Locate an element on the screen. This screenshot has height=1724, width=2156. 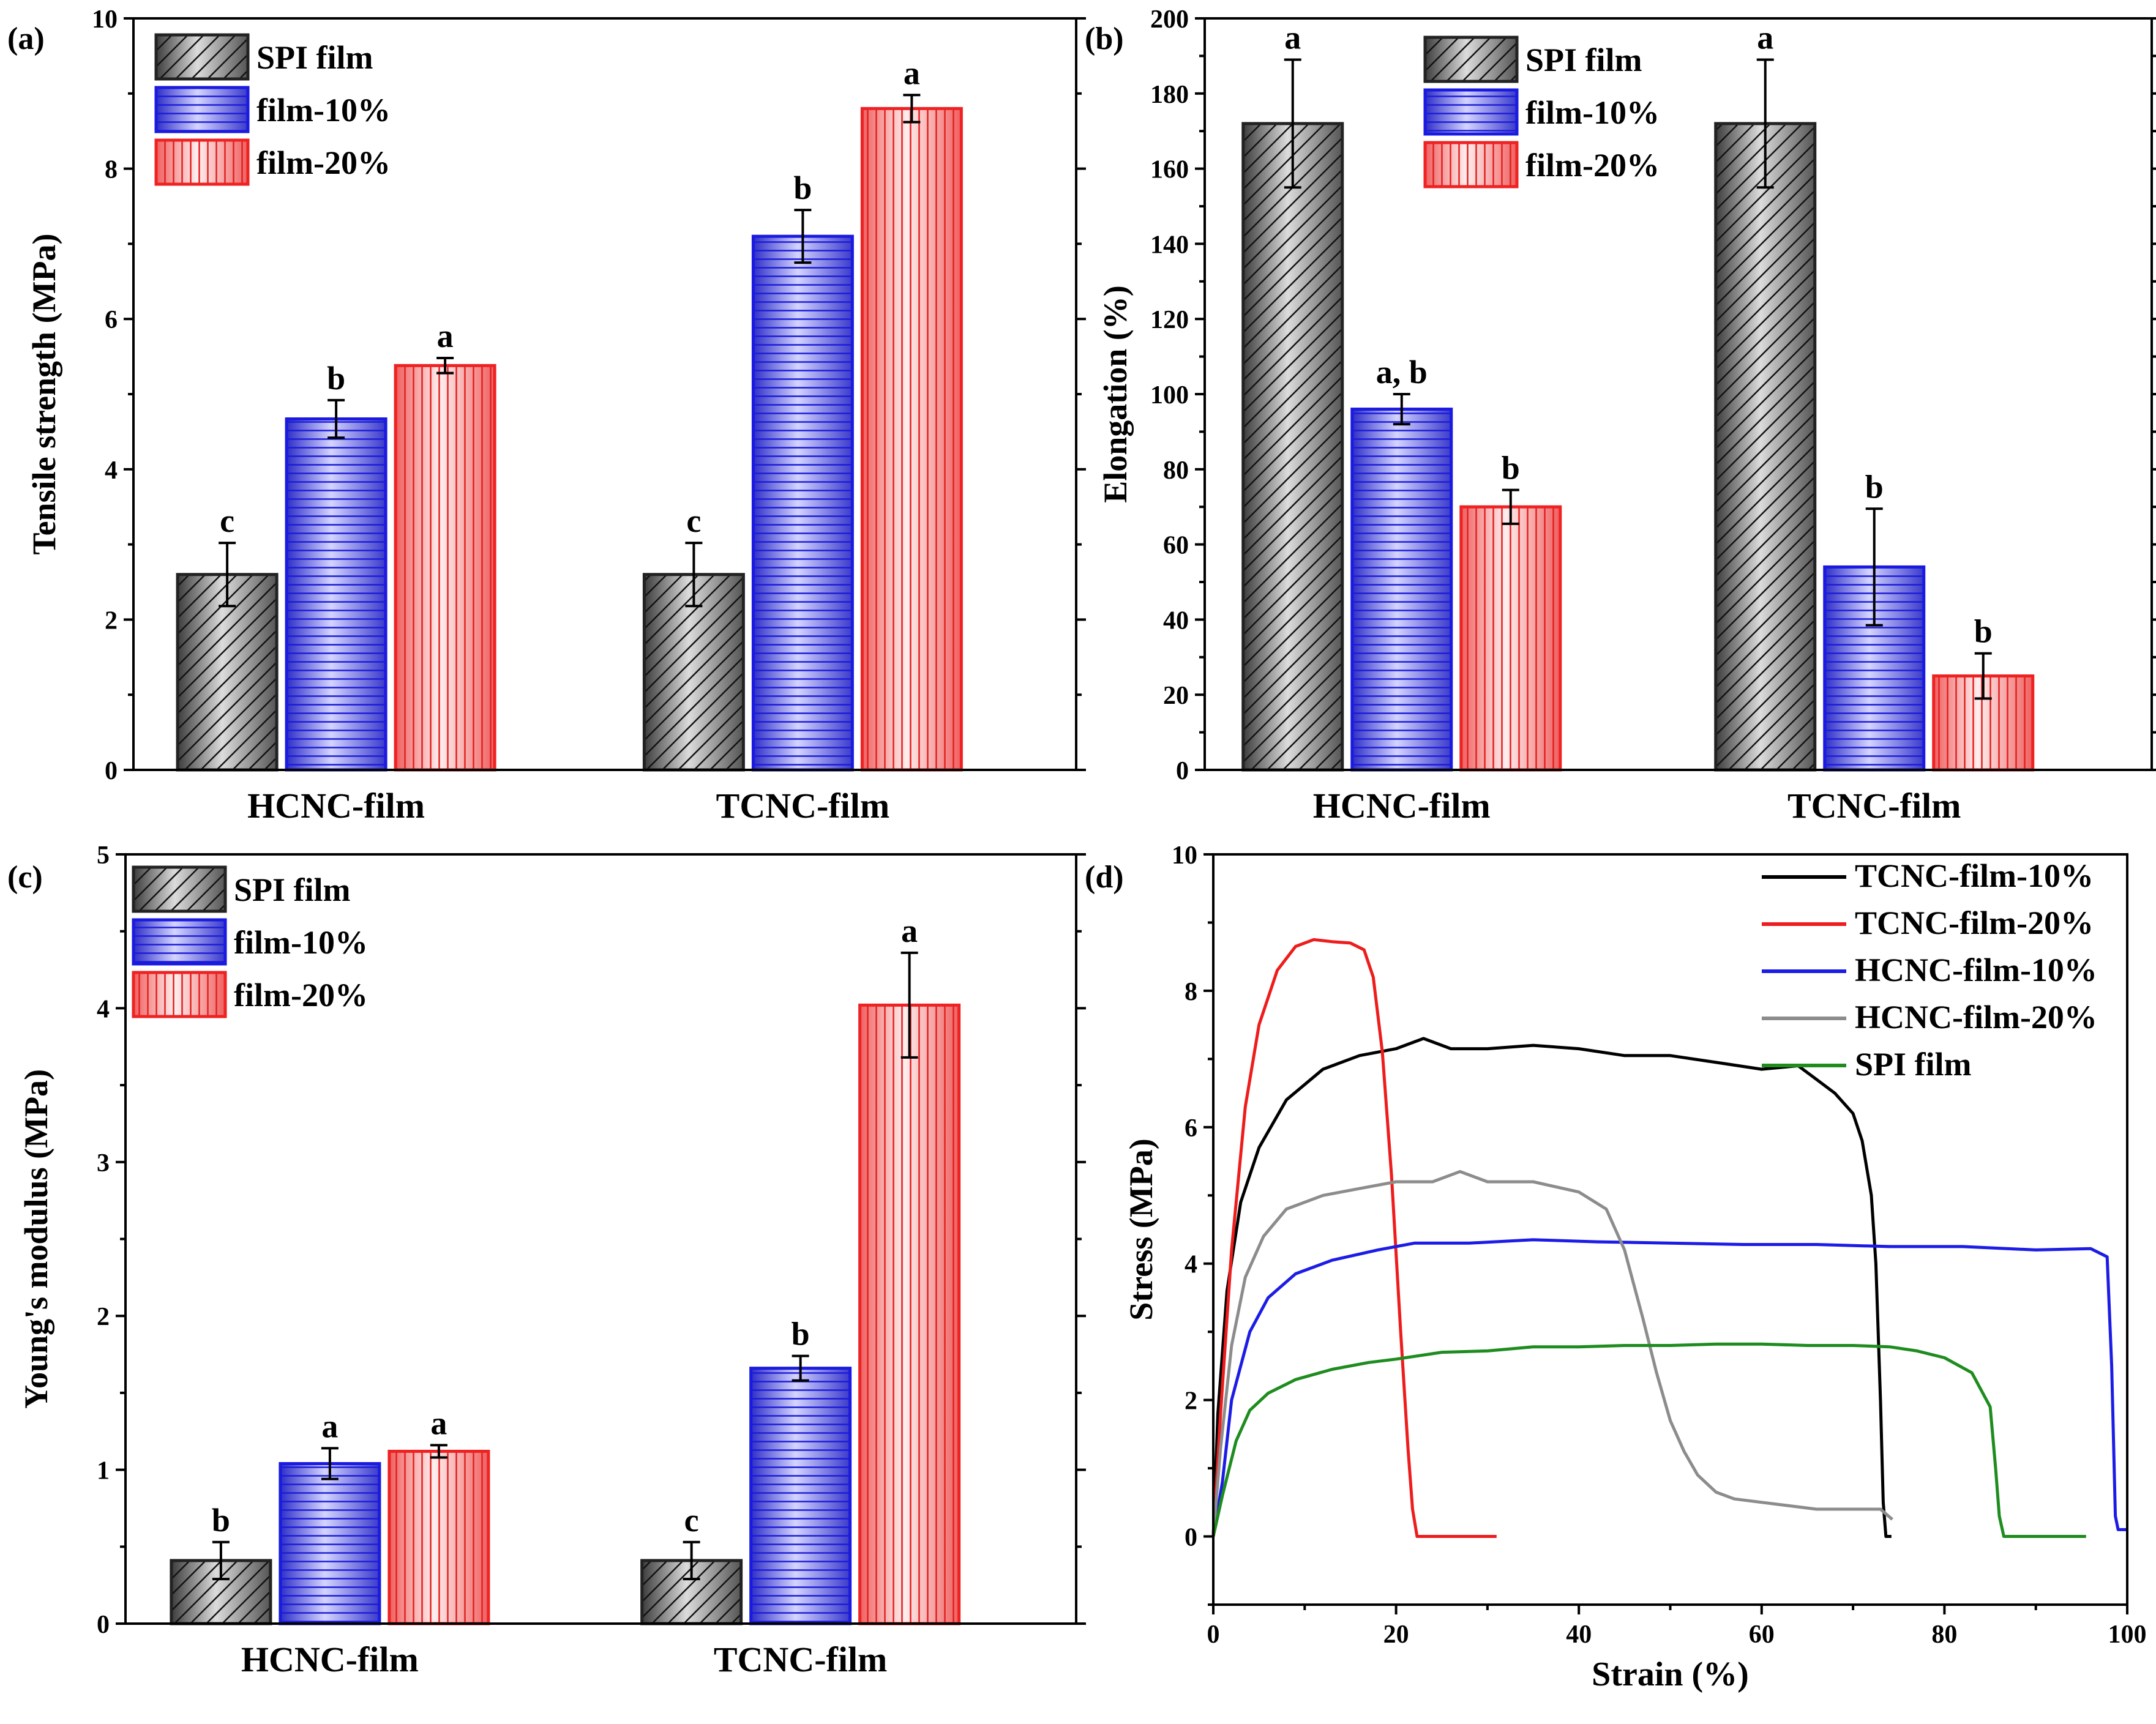
panel-a-category-label-0: HCNC-film is located at coordinates (336, 806).